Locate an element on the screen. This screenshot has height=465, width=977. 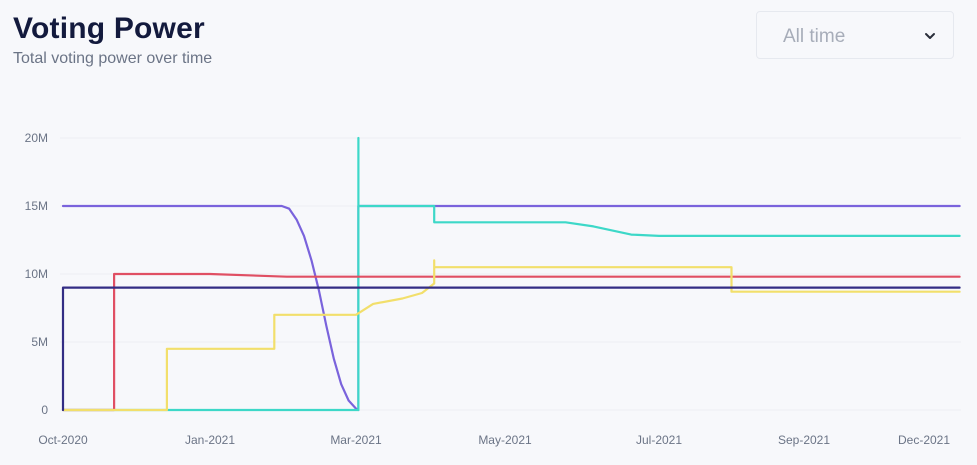
y-tick-label: 15M is located at coordinates (36, 206).